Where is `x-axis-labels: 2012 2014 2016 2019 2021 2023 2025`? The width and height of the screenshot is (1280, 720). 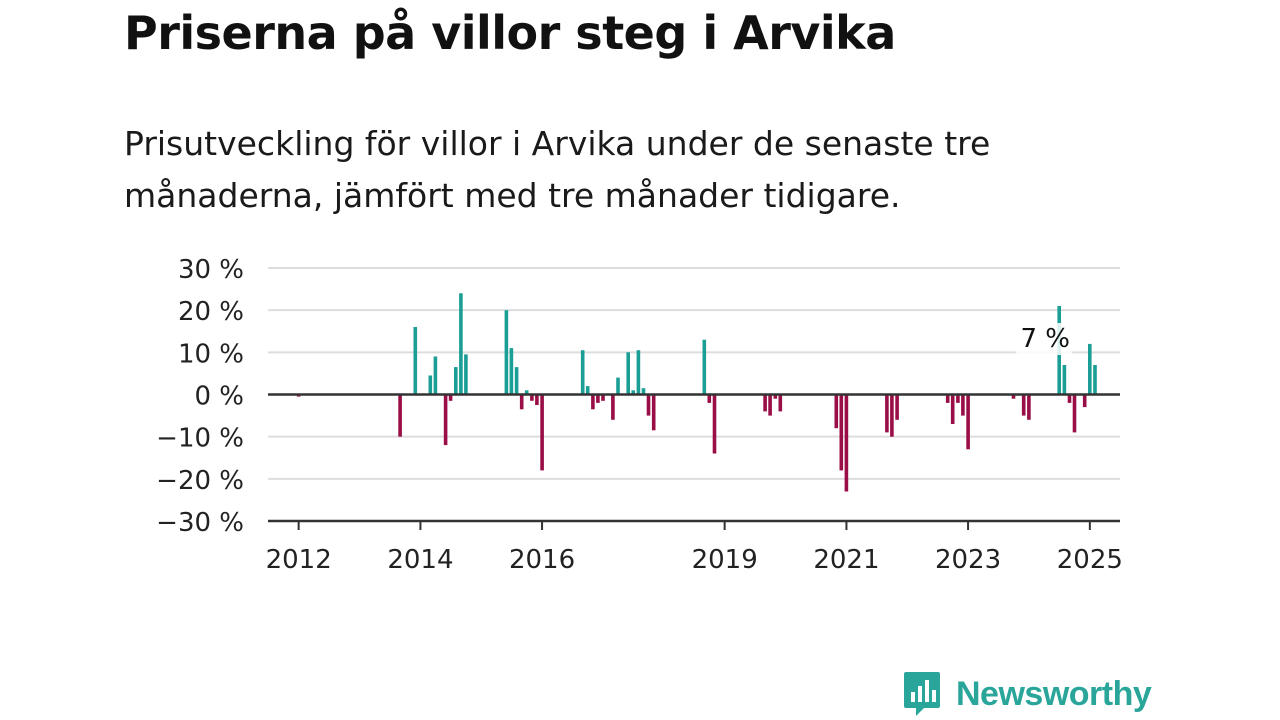
x-axis-labels: 2012 2014 2016 2019 2021 2023 2025 is located at coordinates (694, 548).